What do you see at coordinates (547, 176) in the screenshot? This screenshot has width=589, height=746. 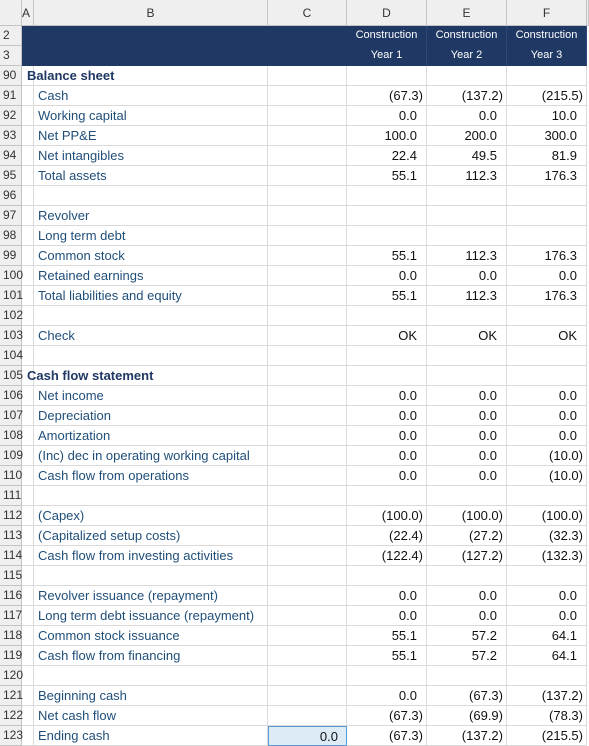 I see `value: 176.3` at bounding box center [547, 176].